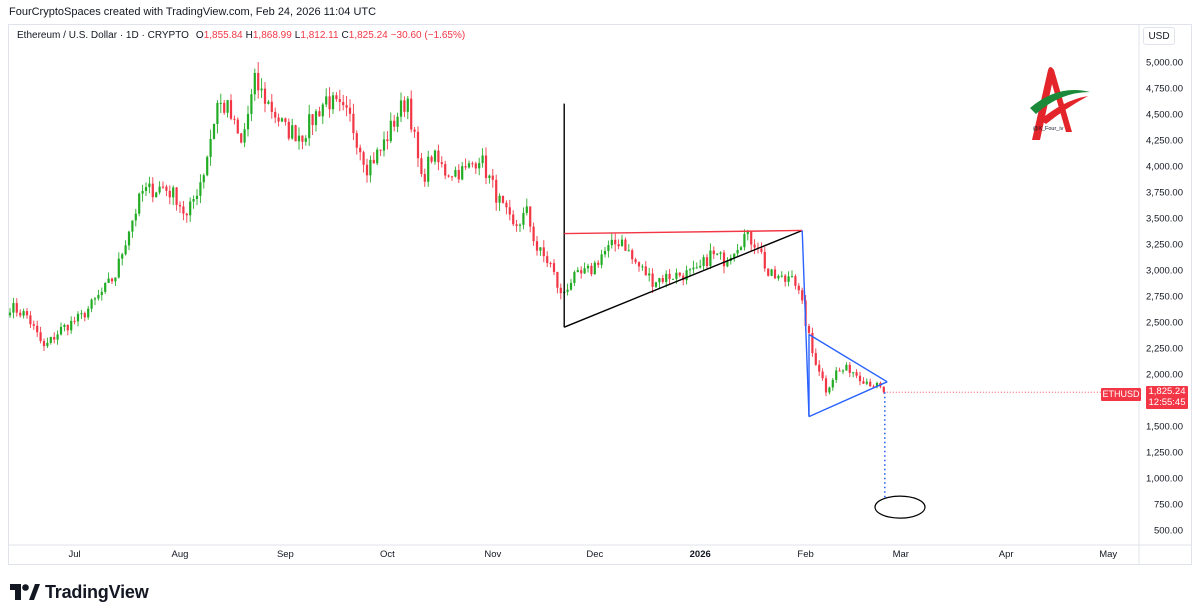 The width and height of the screenshot is (1200, 616). What do you see at coordinates (103, 35) in the screenshot?
I see `symbol-name: Ethereum / U.S. Dollar · 1D · CRYPTO` at bounding box center [103, 35].